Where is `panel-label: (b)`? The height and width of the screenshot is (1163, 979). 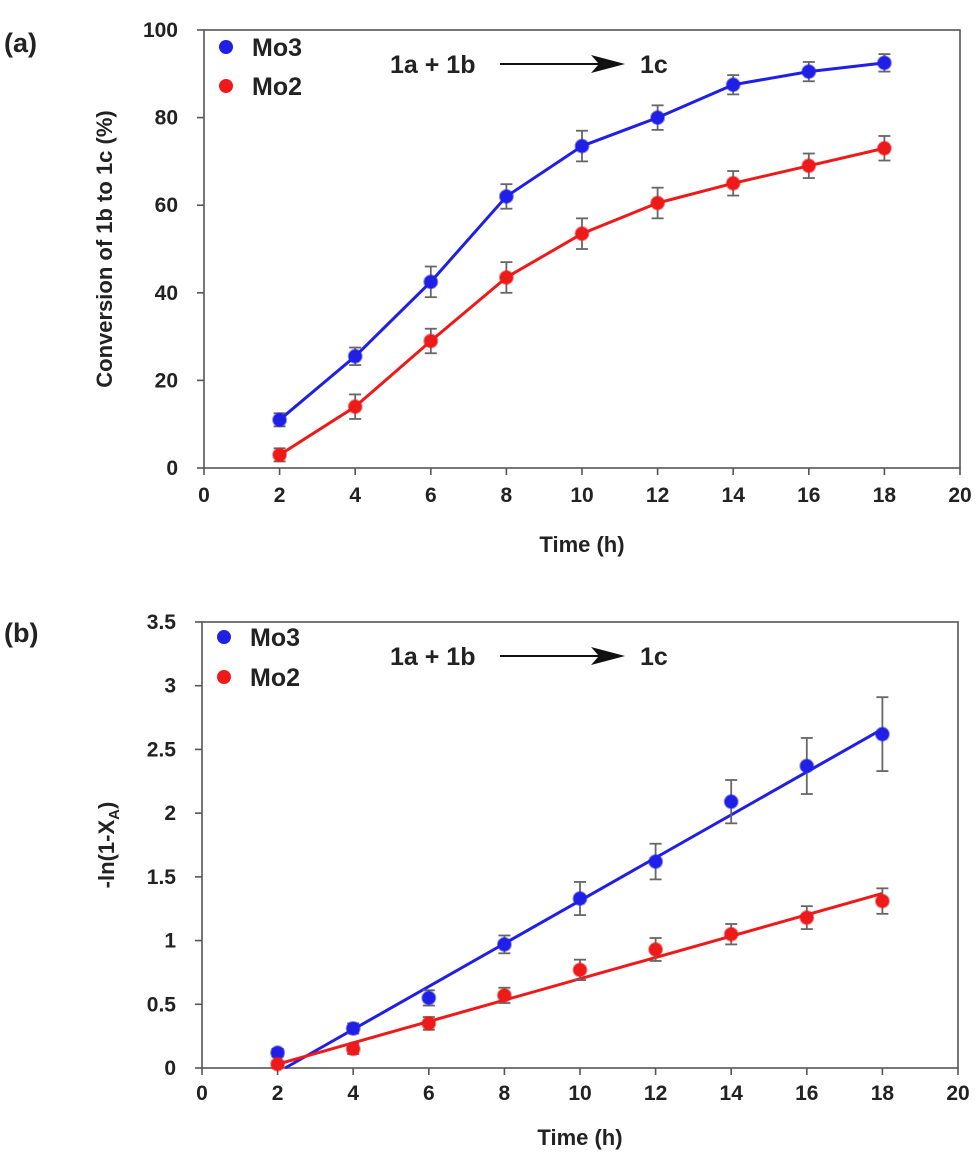 panel-label: (b) is located at coordinates (21, 633).